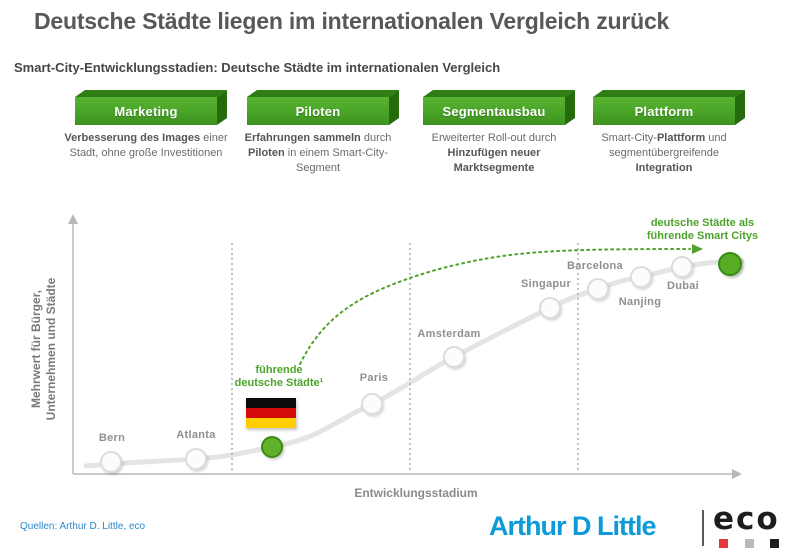 This screenshot has width=800, height=551. I want to click on city-point-singapur, so click(550, 308).